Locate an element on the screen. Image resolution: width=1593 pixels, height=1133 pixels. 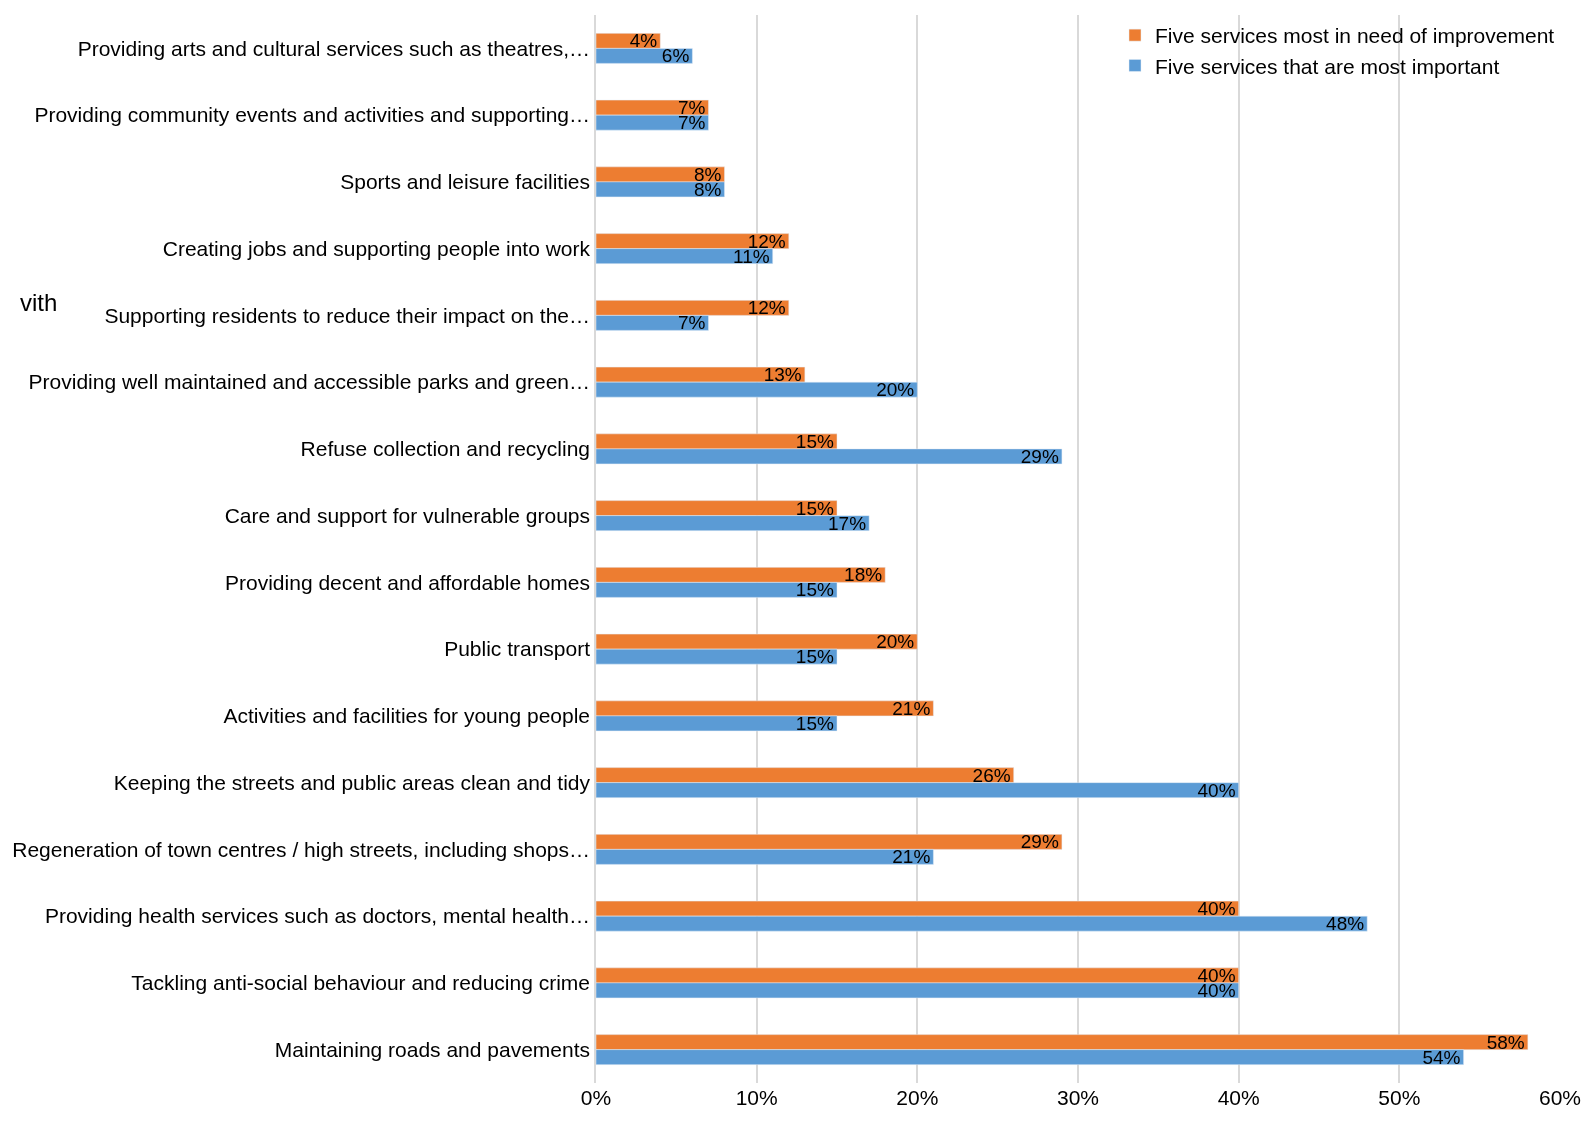
data-label: 12% is located at coordinates (766, 308).